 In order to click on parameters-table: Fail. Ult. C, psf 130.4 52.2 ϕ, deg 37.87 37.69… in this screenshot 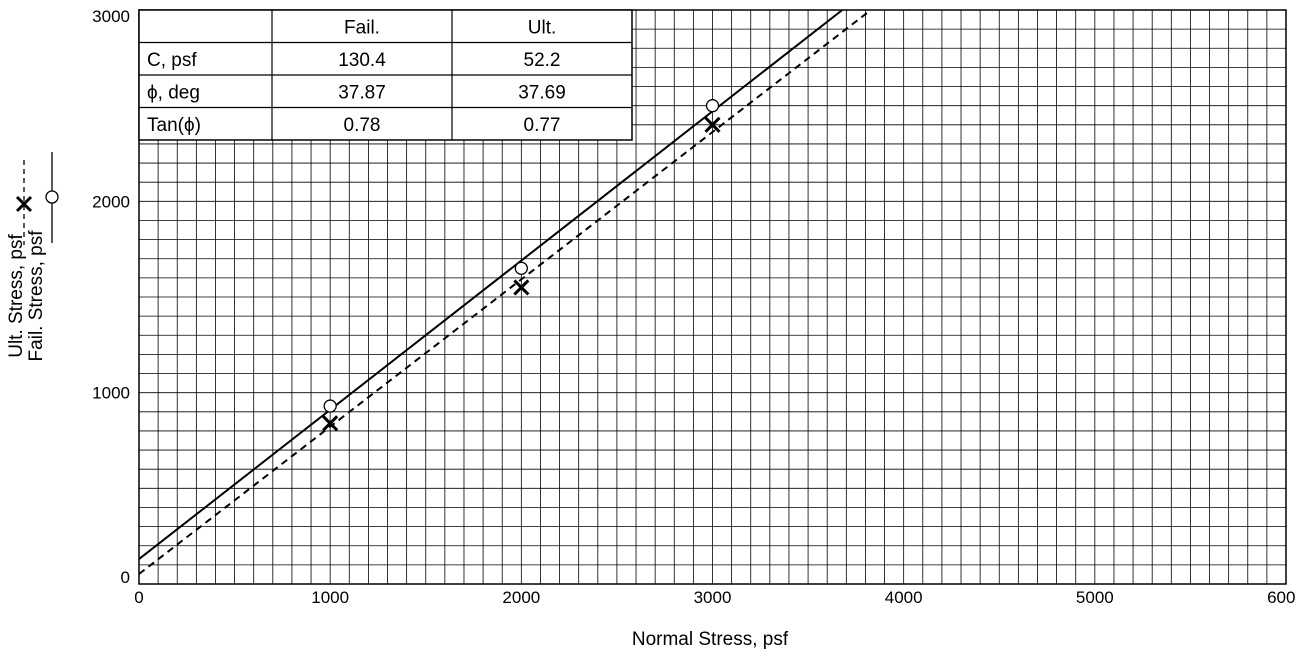, I will do `click(385, 75)`.